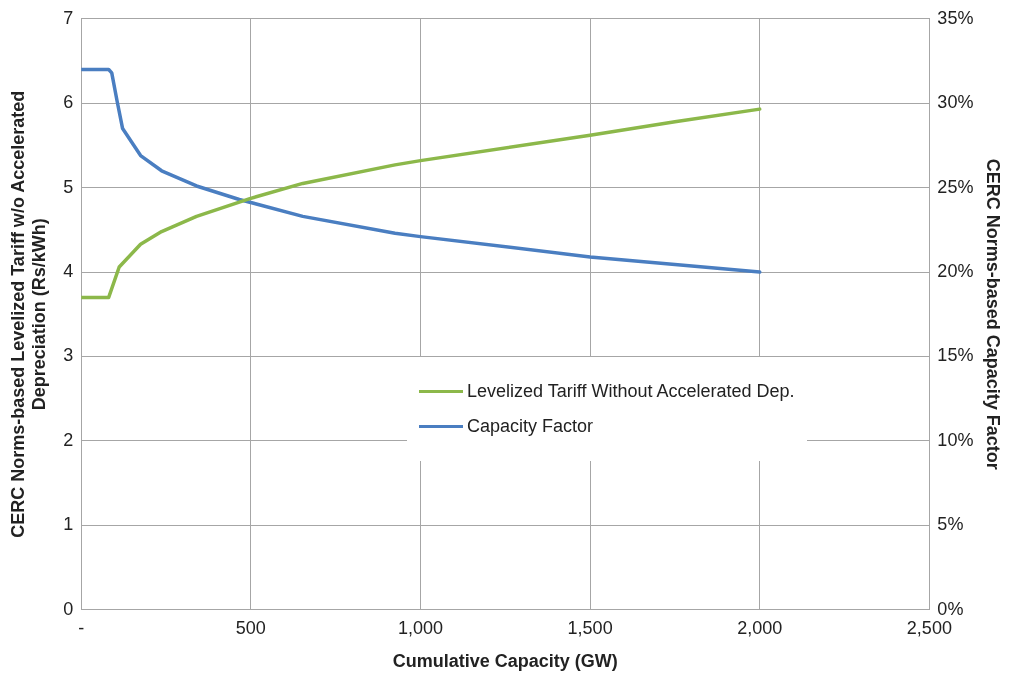 Image resolution: width=1023 pixels, height=681 pixels. Describe the element at coordinates (68, 271) in the screenshot. I see `y-tick-label: 4` at that location.